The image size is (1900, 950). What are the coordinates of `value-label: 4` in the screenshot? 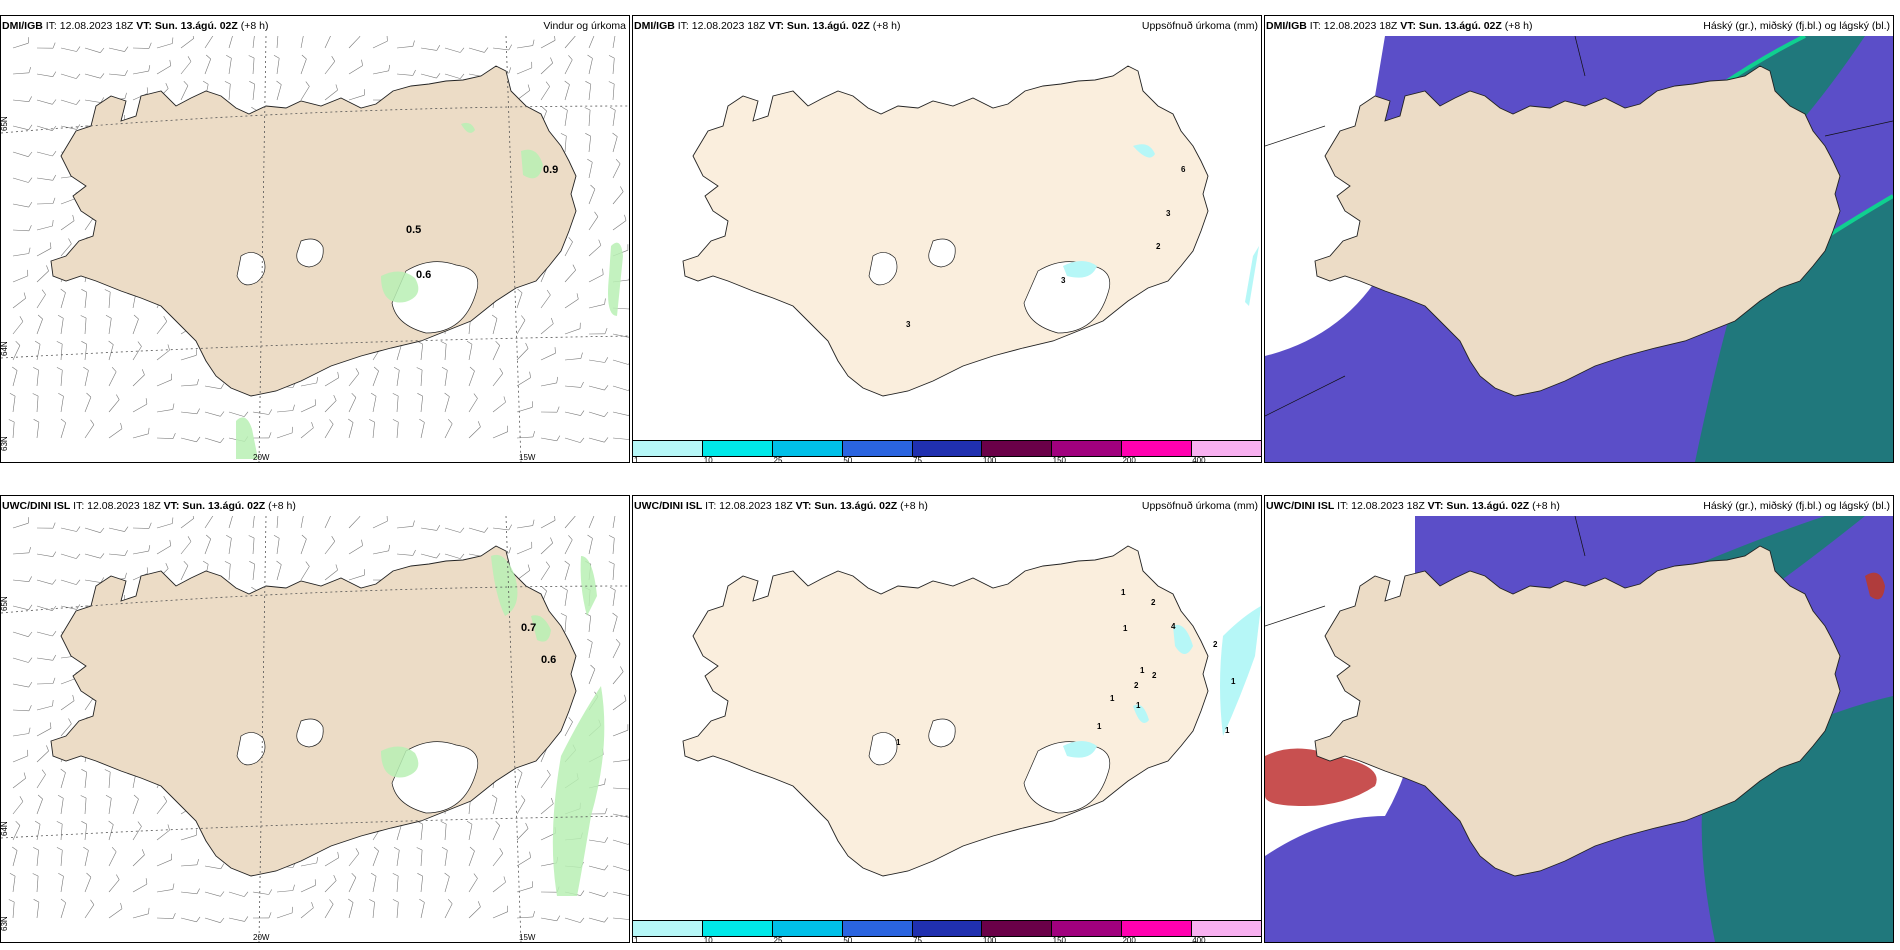 It's located at (1173, 626).